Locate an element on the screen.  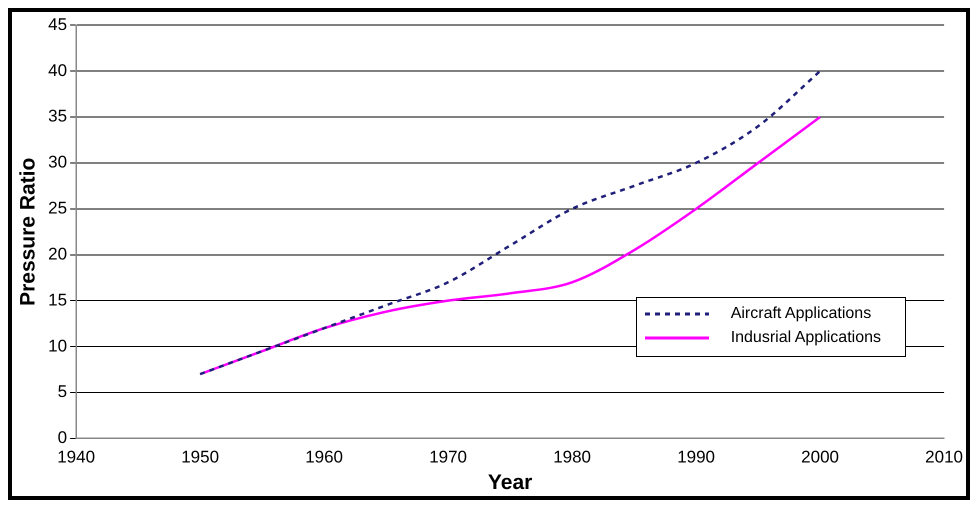
y-tick-label: 40 is located at coordinates (58, 70).